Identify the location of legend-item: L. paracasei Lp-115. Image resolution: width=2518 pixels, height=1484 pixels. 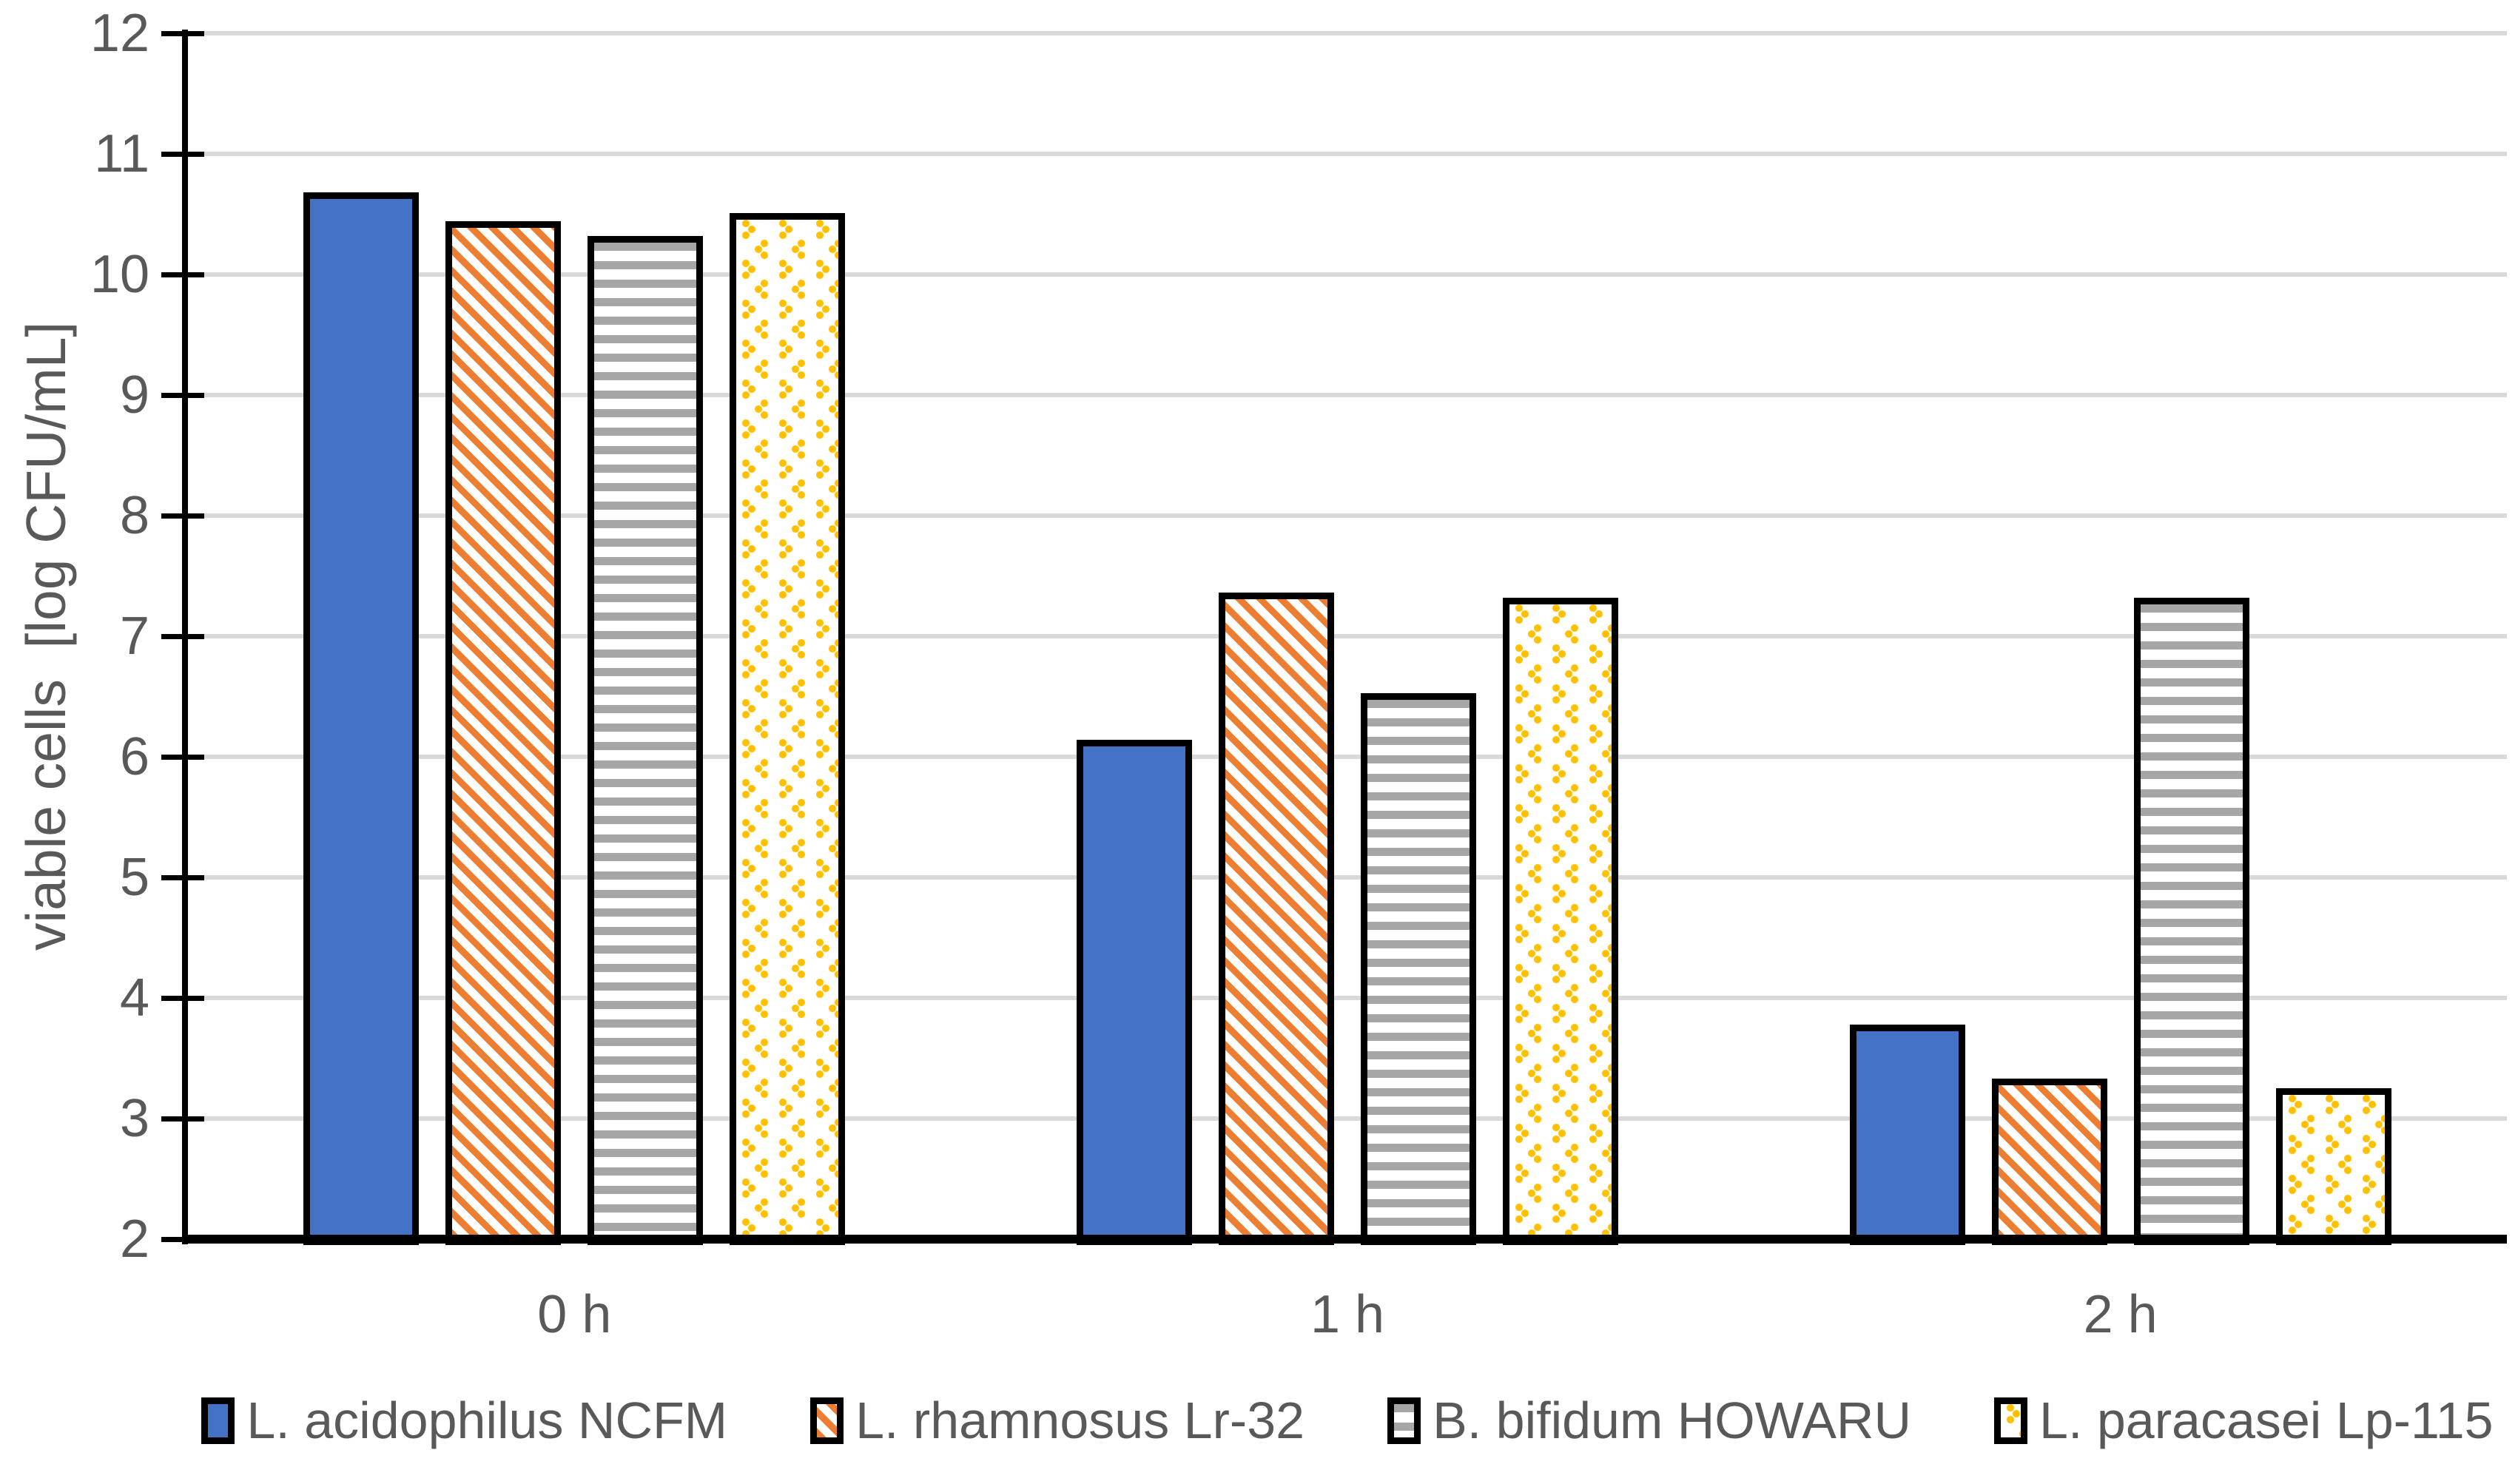
(2244, 1420).